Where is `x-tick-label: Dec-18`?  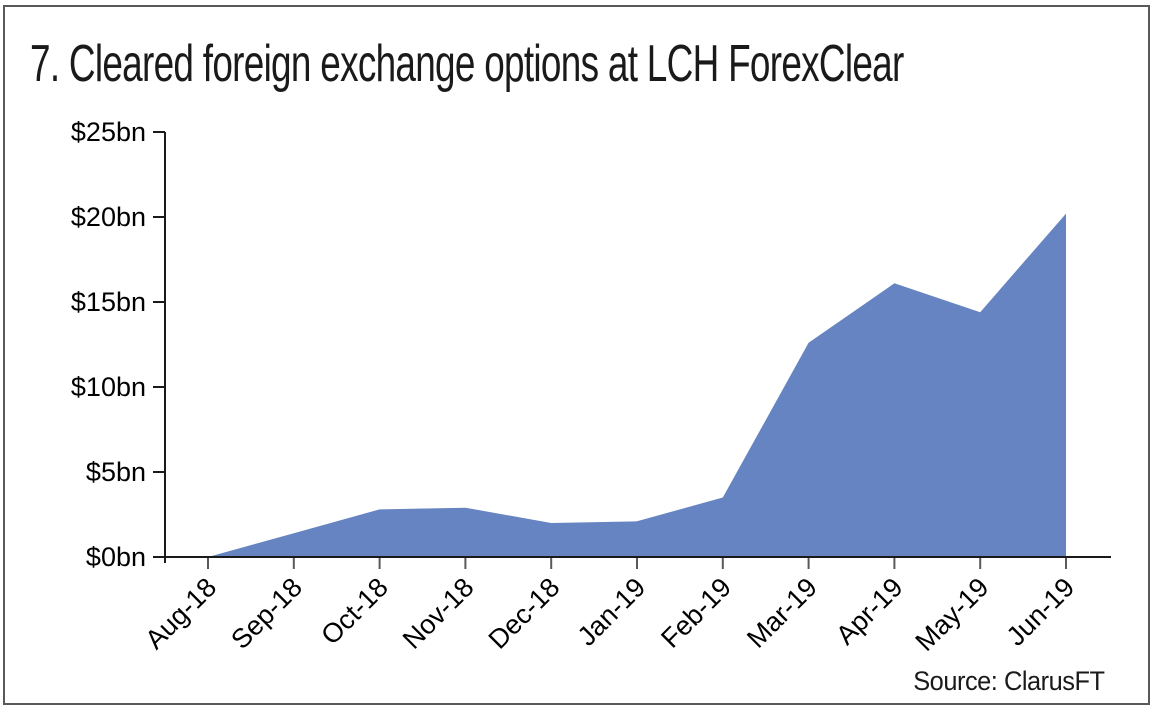 x-tick-label: Dec-18 is located at coordinates (524, 613).